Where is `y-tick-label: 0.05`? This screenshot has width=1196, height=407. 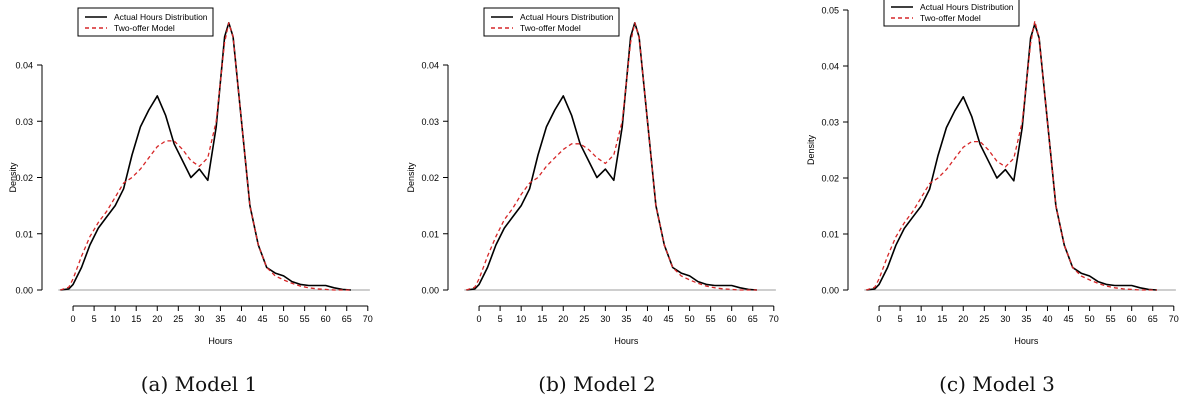 y-tick-label: 0.05 is located at coordinates (830, 11).